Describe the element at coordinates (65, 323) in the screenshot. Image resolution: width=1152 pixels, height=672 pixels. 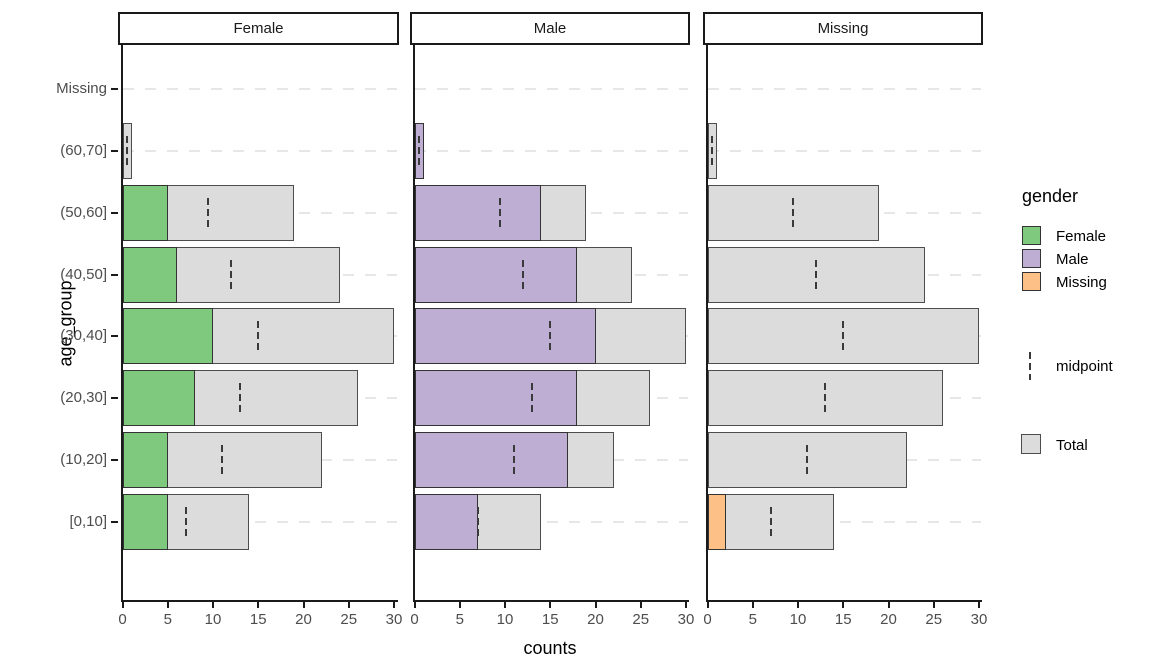
I see `y-axis-title: age_group` at that location.